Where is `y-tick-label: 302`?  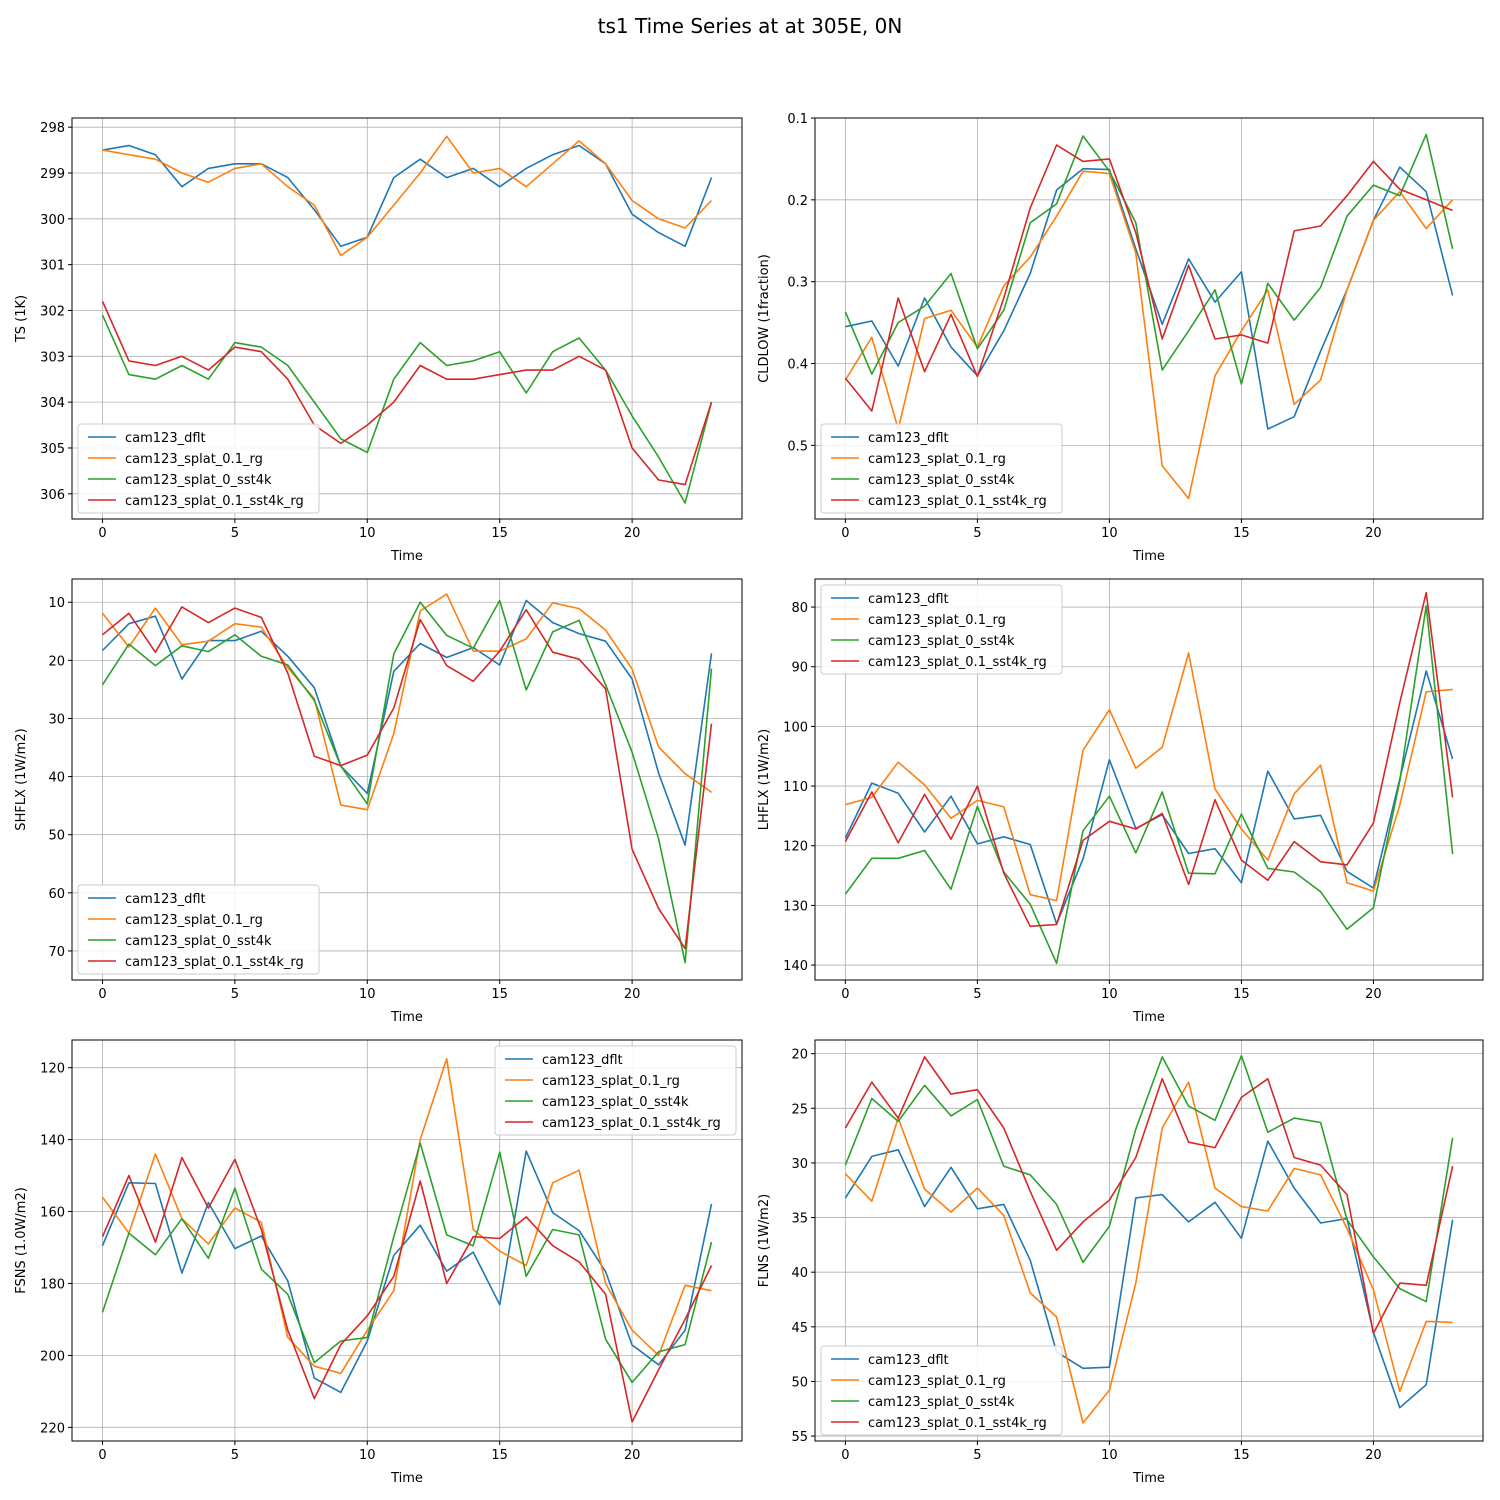
y-tick-label: 302 is located at coordinates (52, 311).